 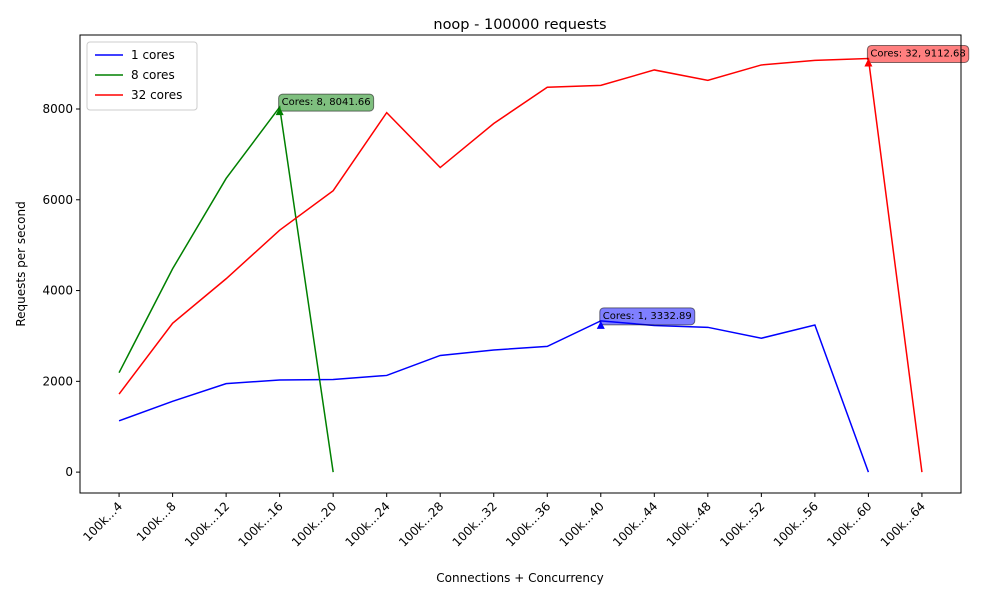 I want to click on annotation-text: Cores: 8, 8041.66, so click(x=326, y=102).